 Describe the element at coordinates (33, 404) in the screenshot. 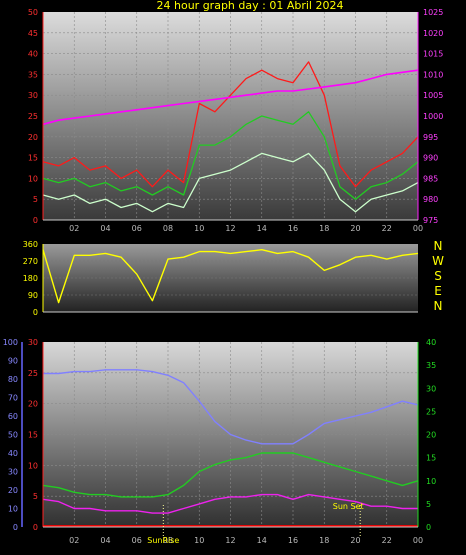

I see `chart3-y-red-tick-label: 20` at that location.